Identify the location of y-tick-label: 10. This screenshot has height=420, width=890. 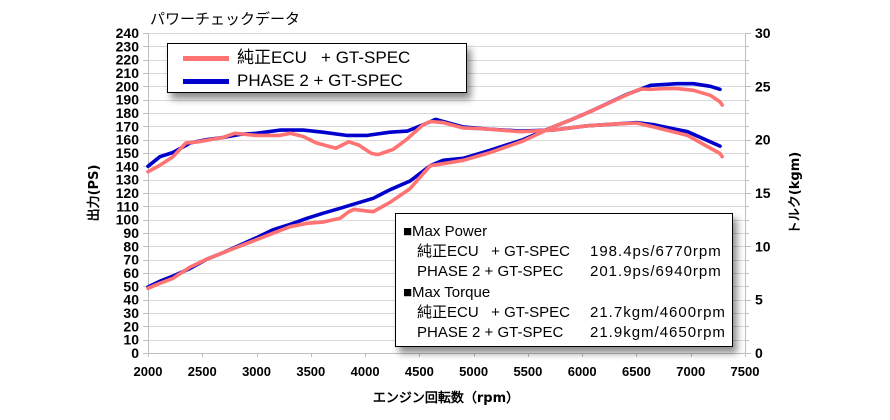
(131, 340).